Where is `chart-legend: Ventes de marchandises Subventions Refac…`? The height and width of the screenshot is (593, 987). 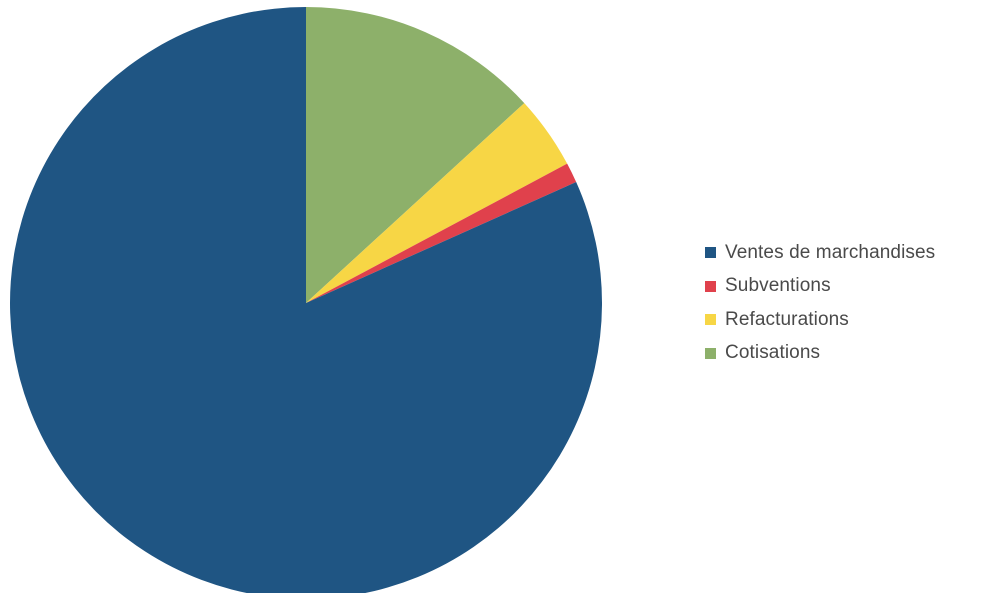 chart-legend: Ventes de marchandises Subventions Refac… is located at coordinates (820, 303).